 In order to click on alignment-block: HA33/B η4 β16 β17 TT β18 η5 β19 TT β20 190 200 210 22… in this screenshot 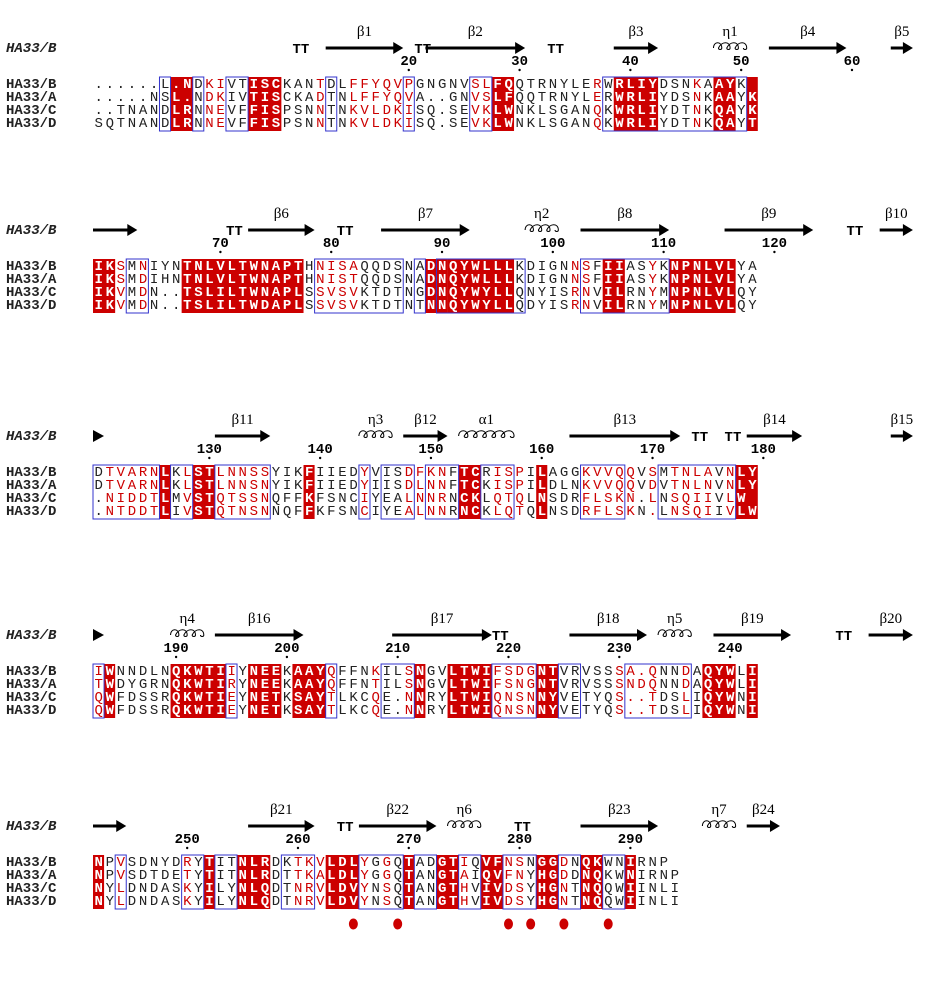, I will do `click(459, 665)`.